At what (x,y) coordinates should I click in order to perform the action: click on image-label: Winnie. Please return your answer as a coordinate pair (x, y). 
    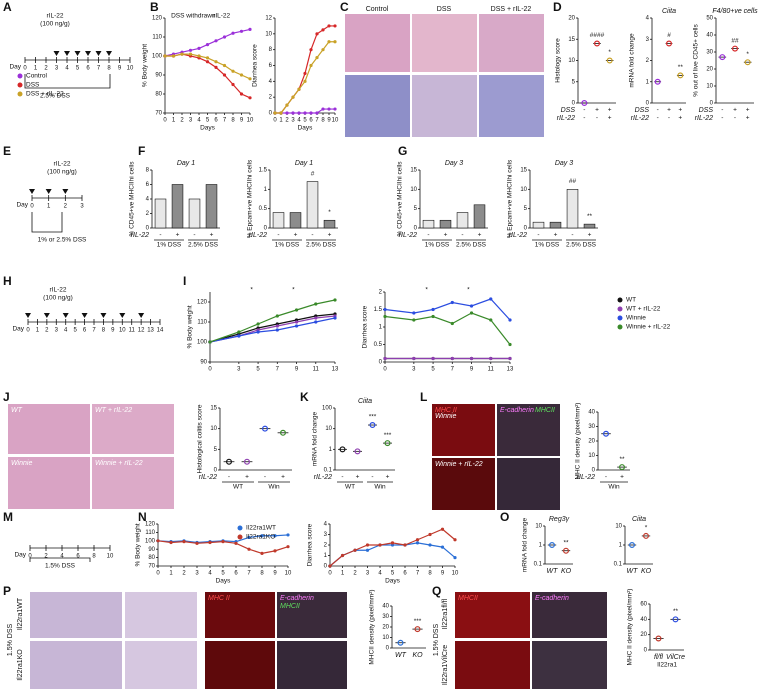
    Looking at the image, I should click on (445, 416).